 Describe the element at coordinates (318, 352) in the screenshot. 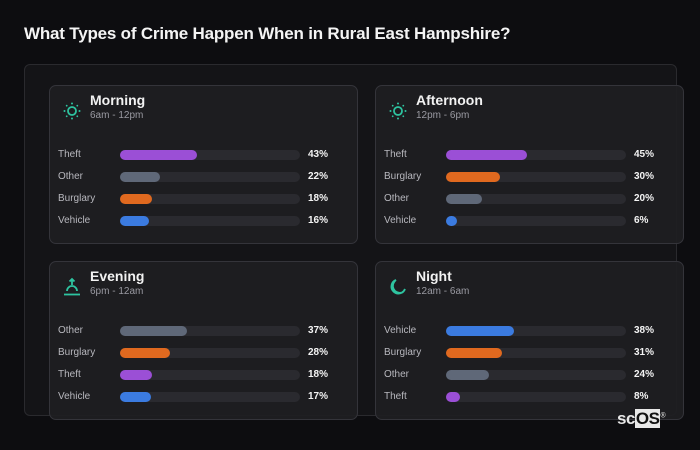

I see `bar-value: 28%` at that location.